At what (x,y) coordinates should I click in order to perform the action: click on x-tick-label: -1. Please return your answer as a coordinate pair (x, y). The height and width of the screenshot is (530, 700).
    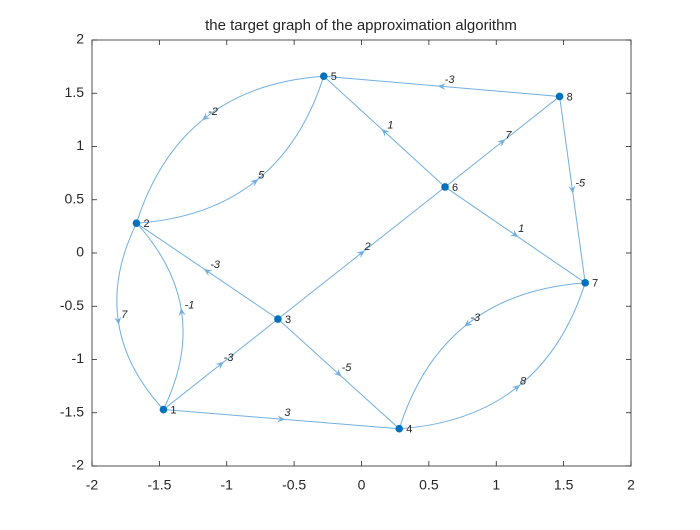
    Looking at the image, I should click on (227, 485).